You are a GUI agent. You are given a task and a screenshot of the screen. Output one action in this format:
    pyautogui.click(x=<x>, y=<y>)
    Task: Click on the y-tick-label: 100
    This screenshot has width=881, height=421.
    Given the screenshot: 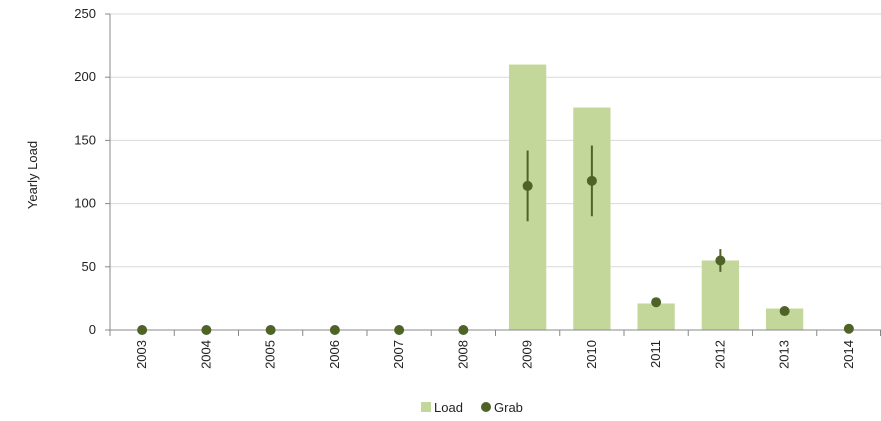 What is the action you would take?
    pyautogui.click(x=85, y=203)
    